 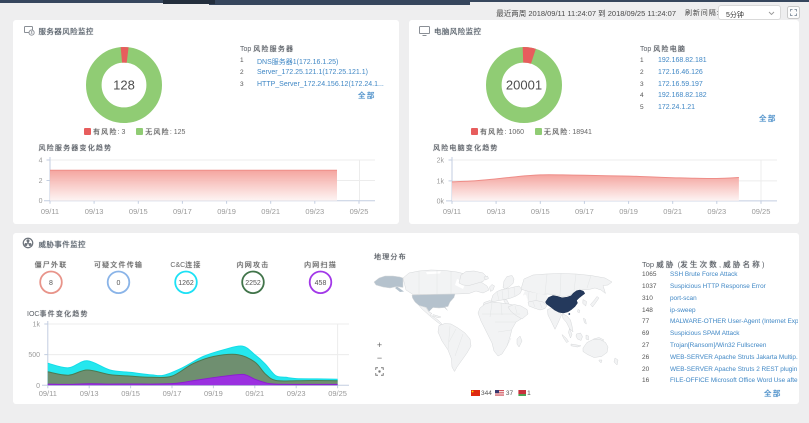 What do you see at coordinates (524, 85) in the screenshot?
I see `svg-text: 20001` at bounding box center [524, 85].